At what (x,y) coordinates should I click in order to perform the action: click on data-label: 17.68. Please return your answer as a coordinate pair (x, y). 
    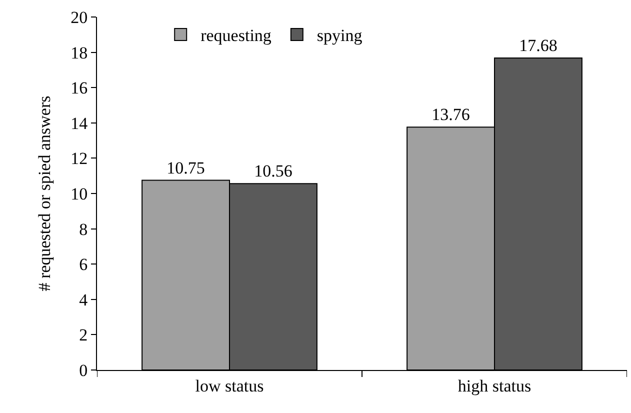
    Looking at the image, I should click on (538, 45).